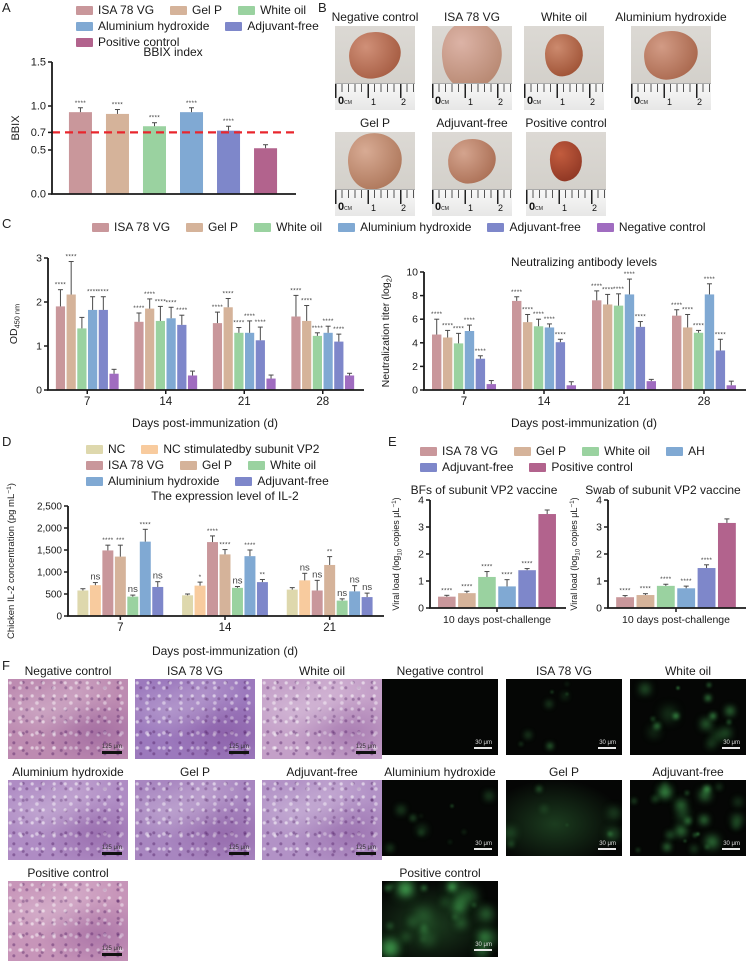 This screenshot has width=754, height=962. What do you see at coordinates (11, 561) in the screenshot?
I see `svg-text:Chicken IL-2 concentration (pg: Chicken IL-2 concentration (pg mL−1)` at bounding box center [11, 561].